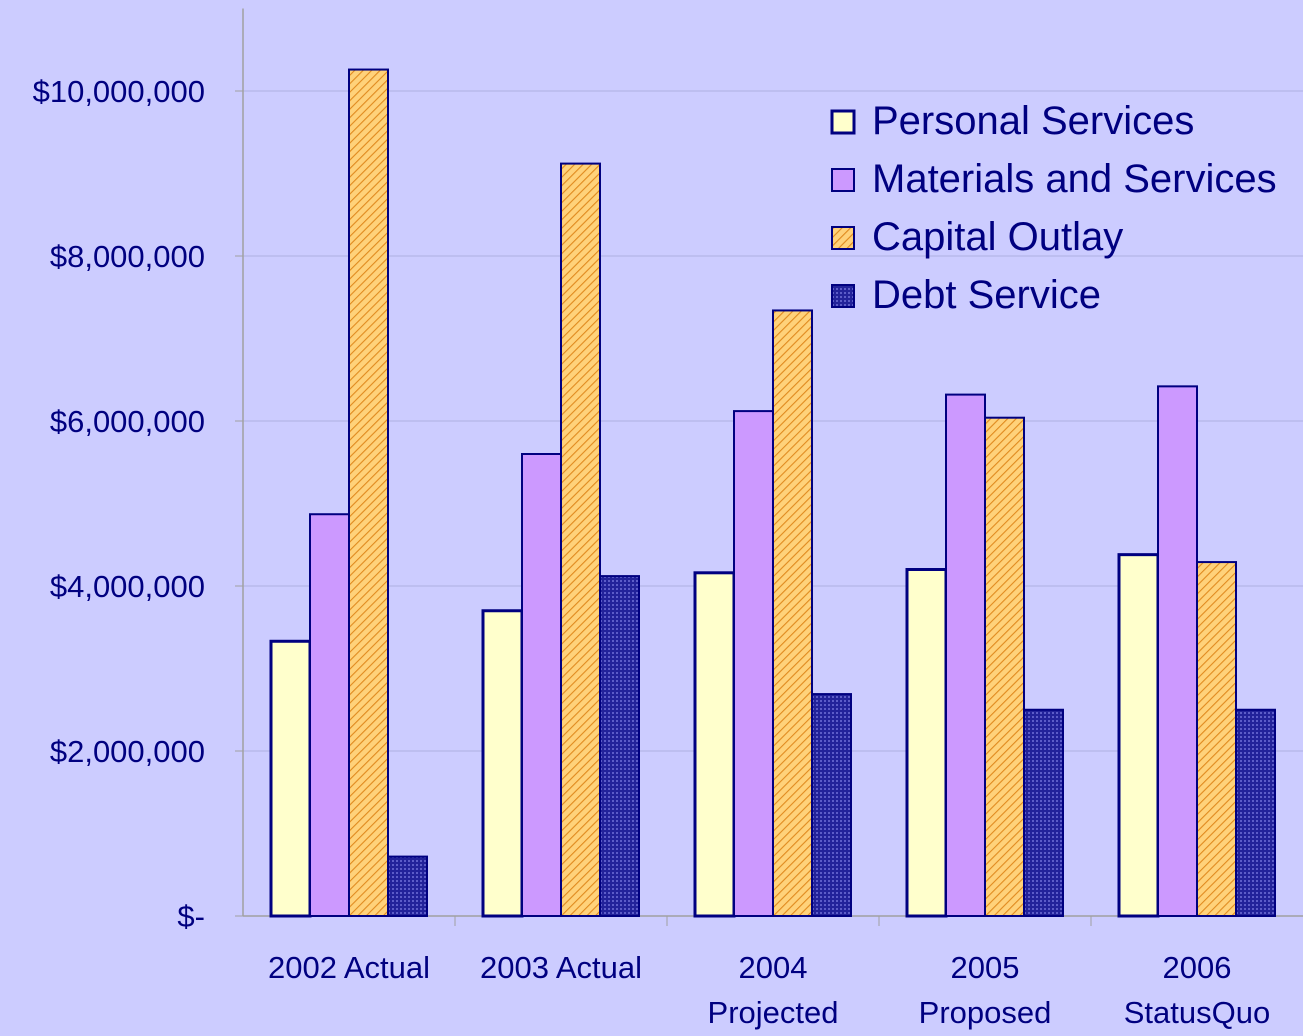  What do you see at coordinates (1197, 1012) in the screenshot?
I see `x-tick-label: StatusQuo` at bounding box center [1197, 1012].